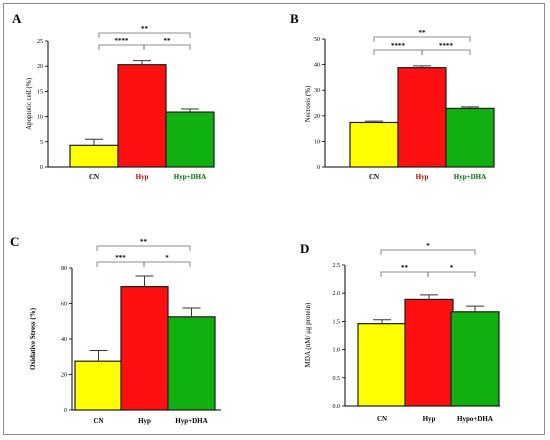  Describe the element at coordinates (64, 269) in the screenshot. I see `y-tick-label: 80` at that location.